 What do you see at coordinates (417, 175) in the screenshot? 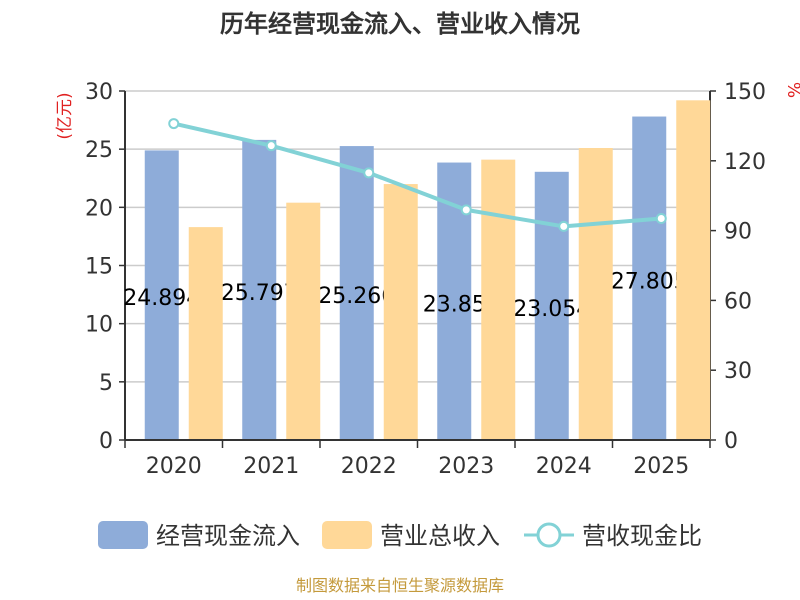
I see `line-ratio` at bounding box center [417, 175].